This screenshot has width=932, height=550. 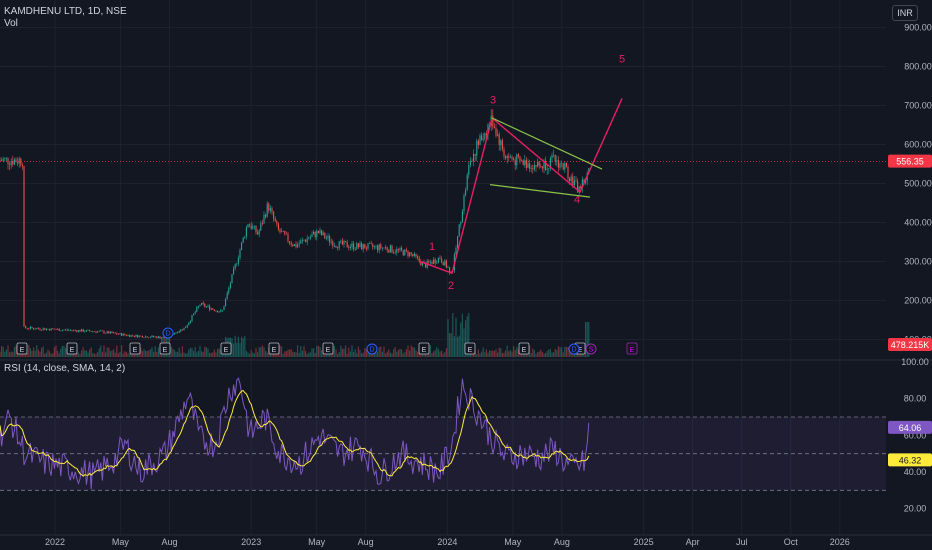 I want to click on rsi-ma-badge-bg, so click(x=910, y=460).